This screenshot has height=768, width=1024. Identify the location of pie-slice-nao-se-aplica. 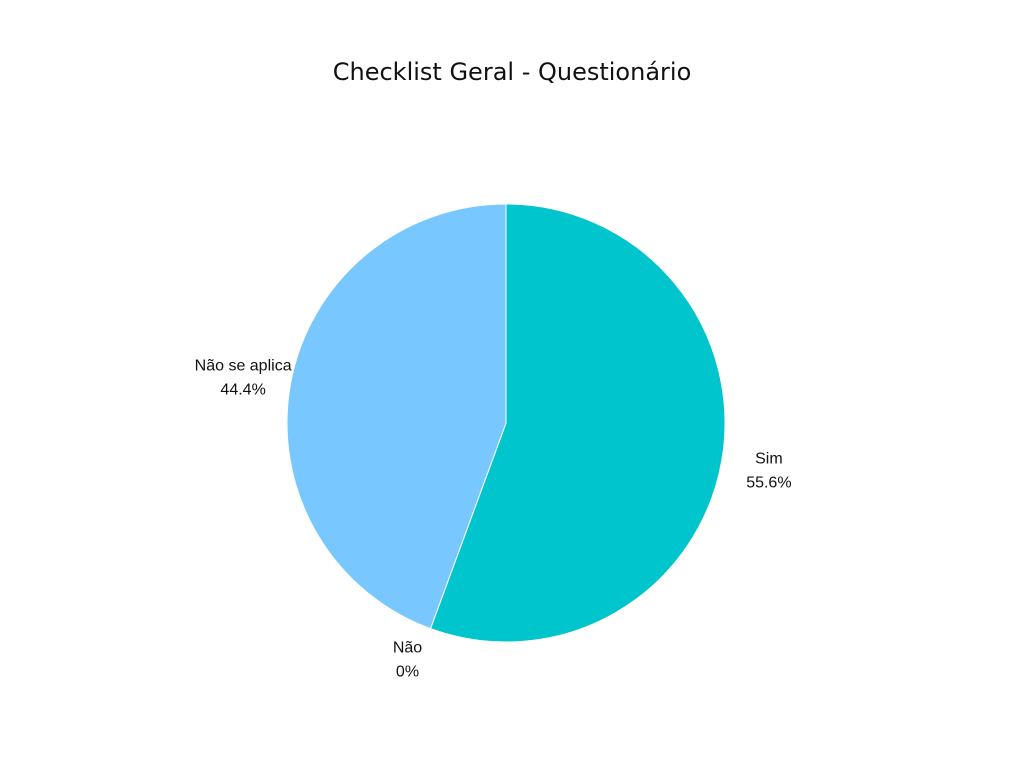
(396, 416).